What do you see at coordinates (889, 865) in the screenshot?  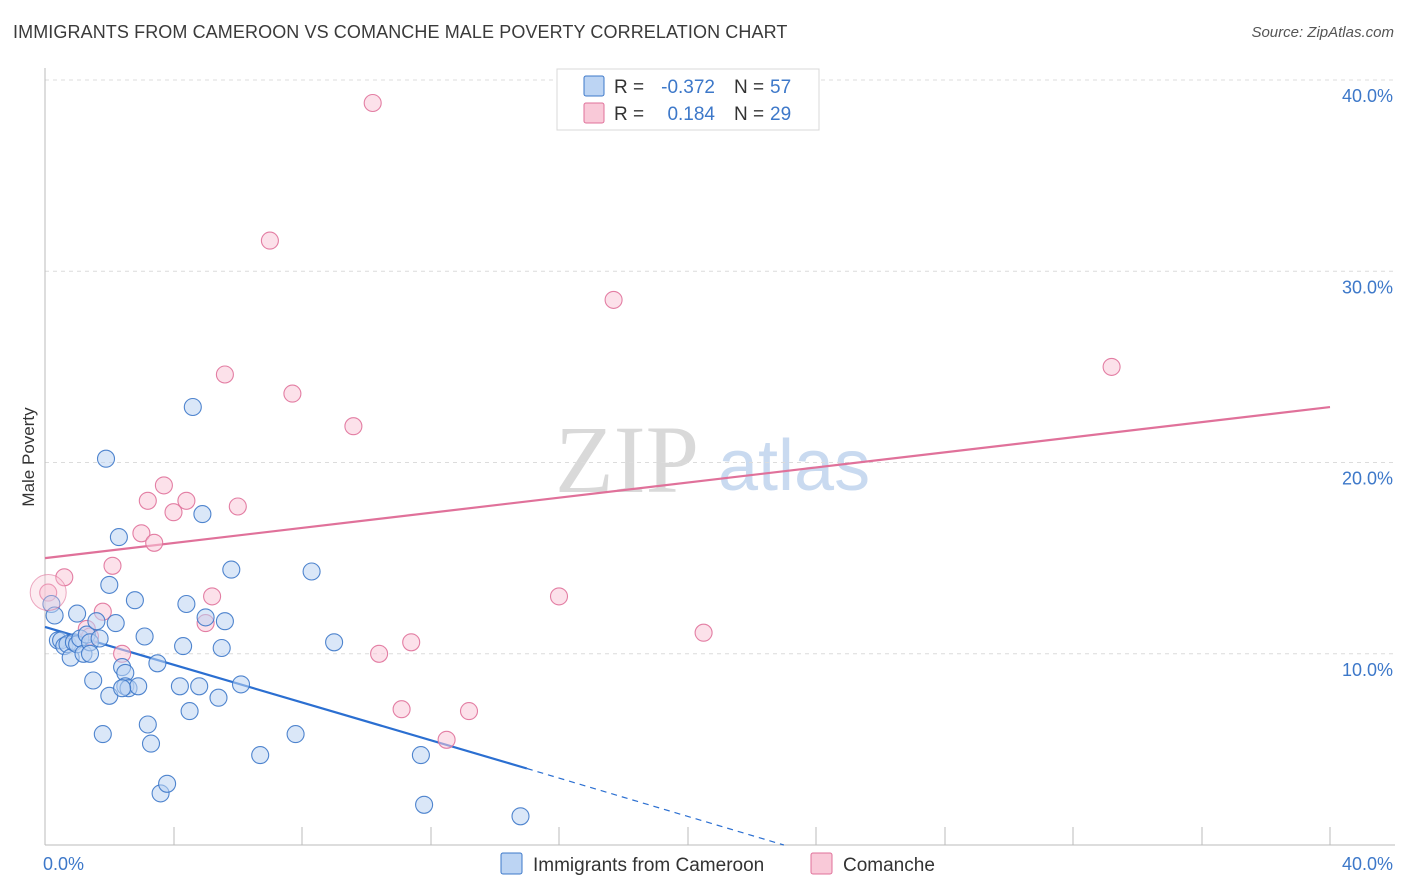 I see `legend-label-comanche: Comanche` at bounding box center [889, 865].